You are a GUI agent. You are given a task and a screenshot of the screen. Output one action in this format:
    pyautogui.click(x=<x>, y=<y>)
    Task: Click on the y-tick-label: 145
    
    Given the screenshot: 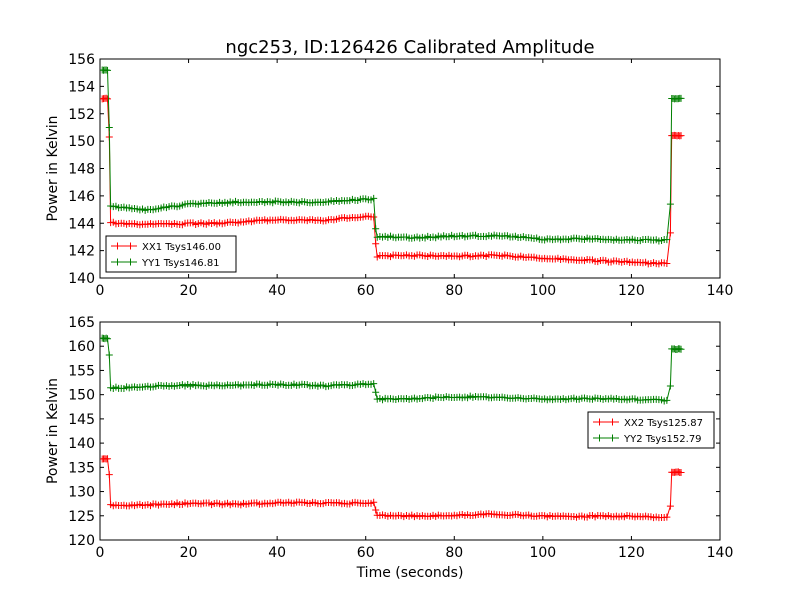 What is the action you would take?
    pyautogui.click(x=81, y=420)
    